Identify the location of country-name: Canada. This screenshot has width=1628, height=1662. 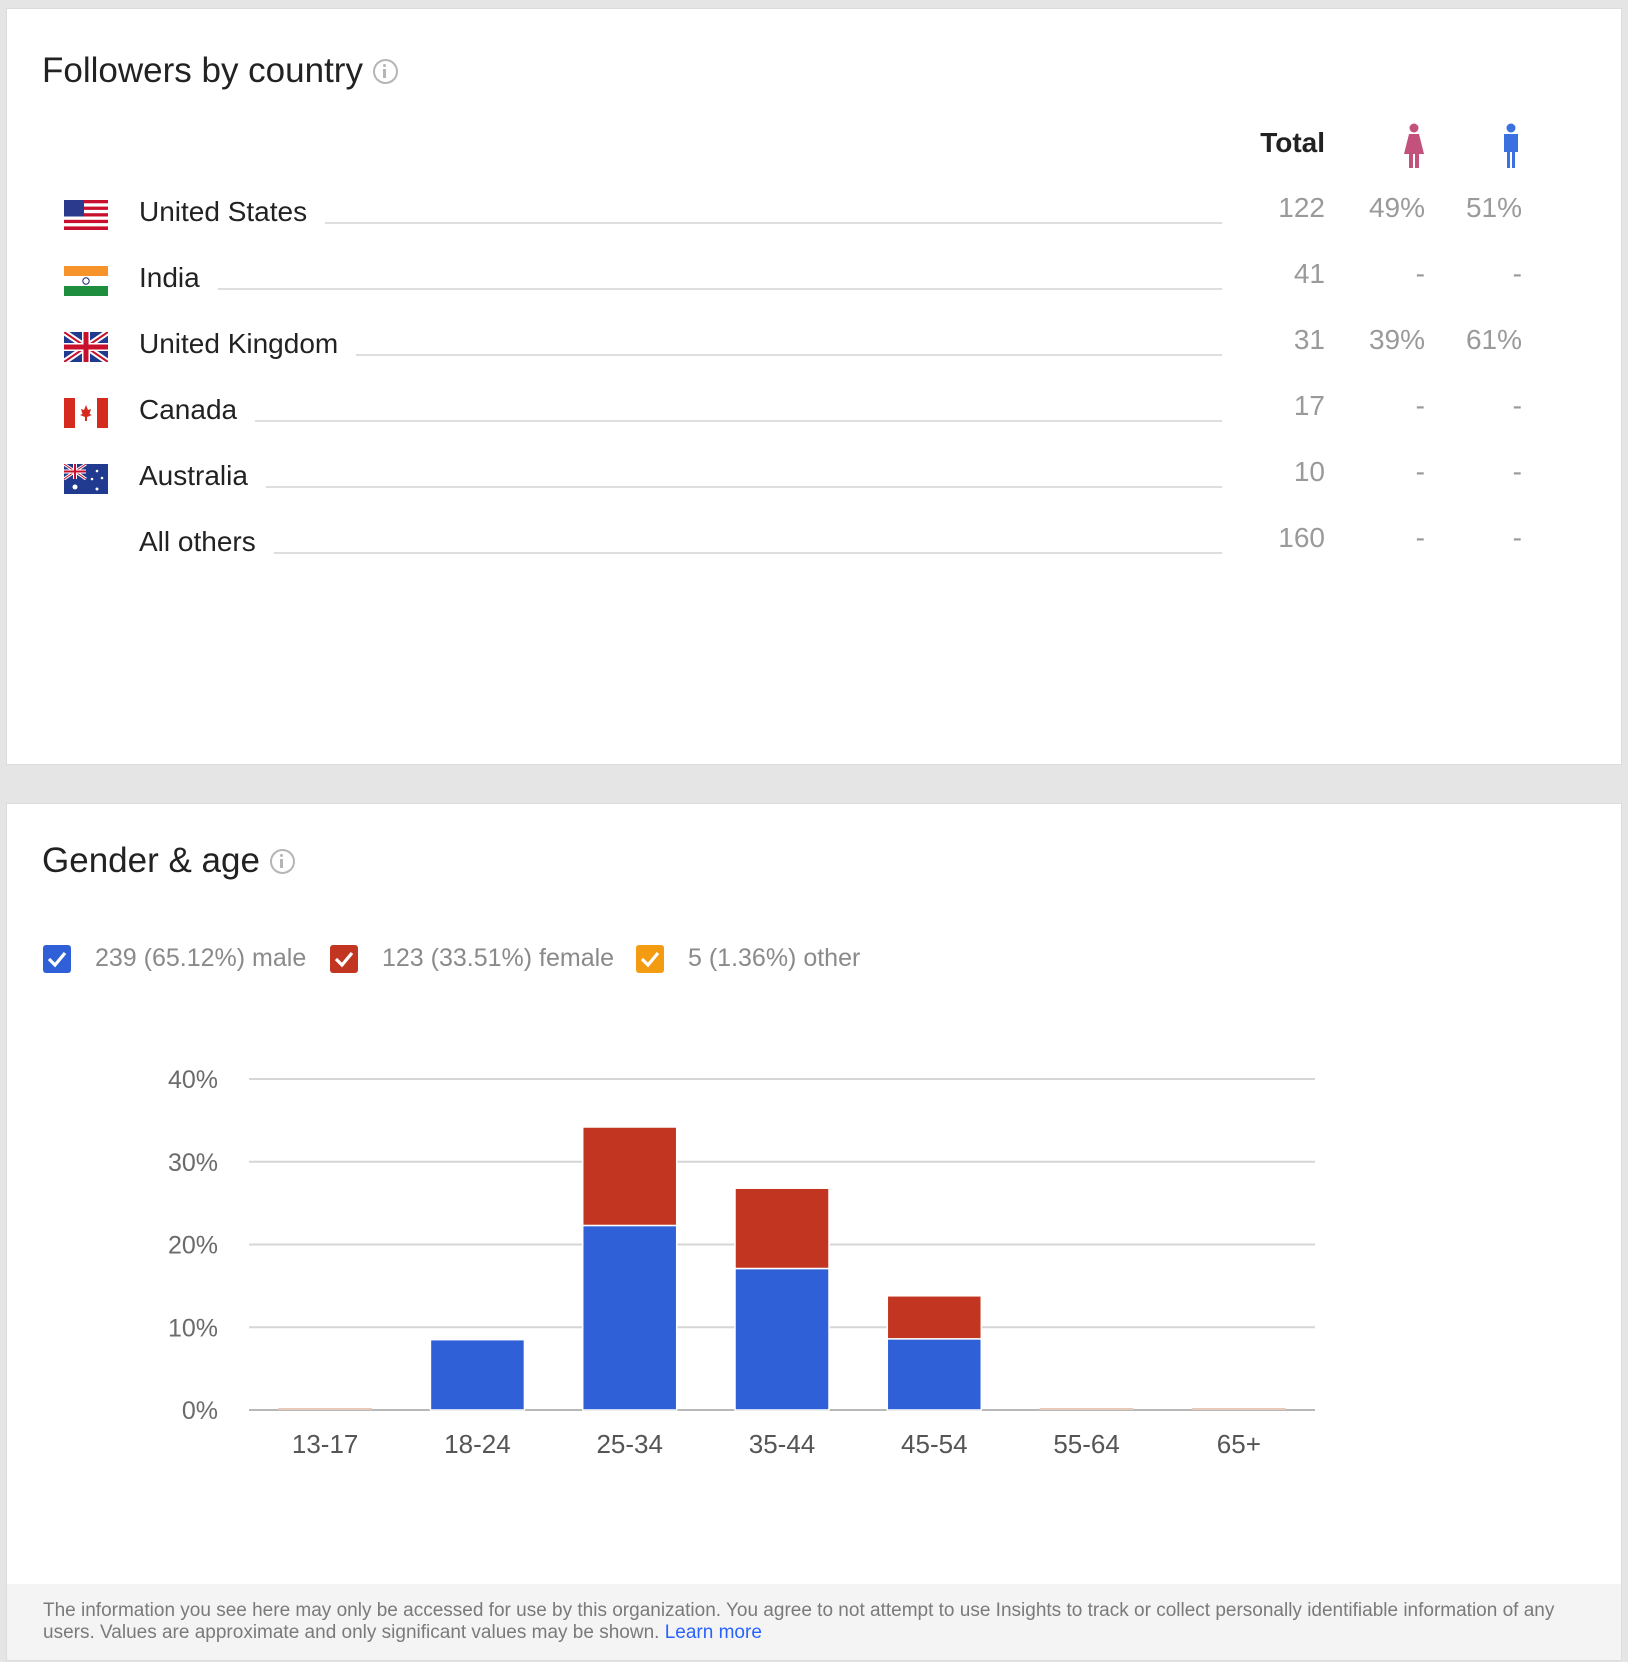
(197, 410).